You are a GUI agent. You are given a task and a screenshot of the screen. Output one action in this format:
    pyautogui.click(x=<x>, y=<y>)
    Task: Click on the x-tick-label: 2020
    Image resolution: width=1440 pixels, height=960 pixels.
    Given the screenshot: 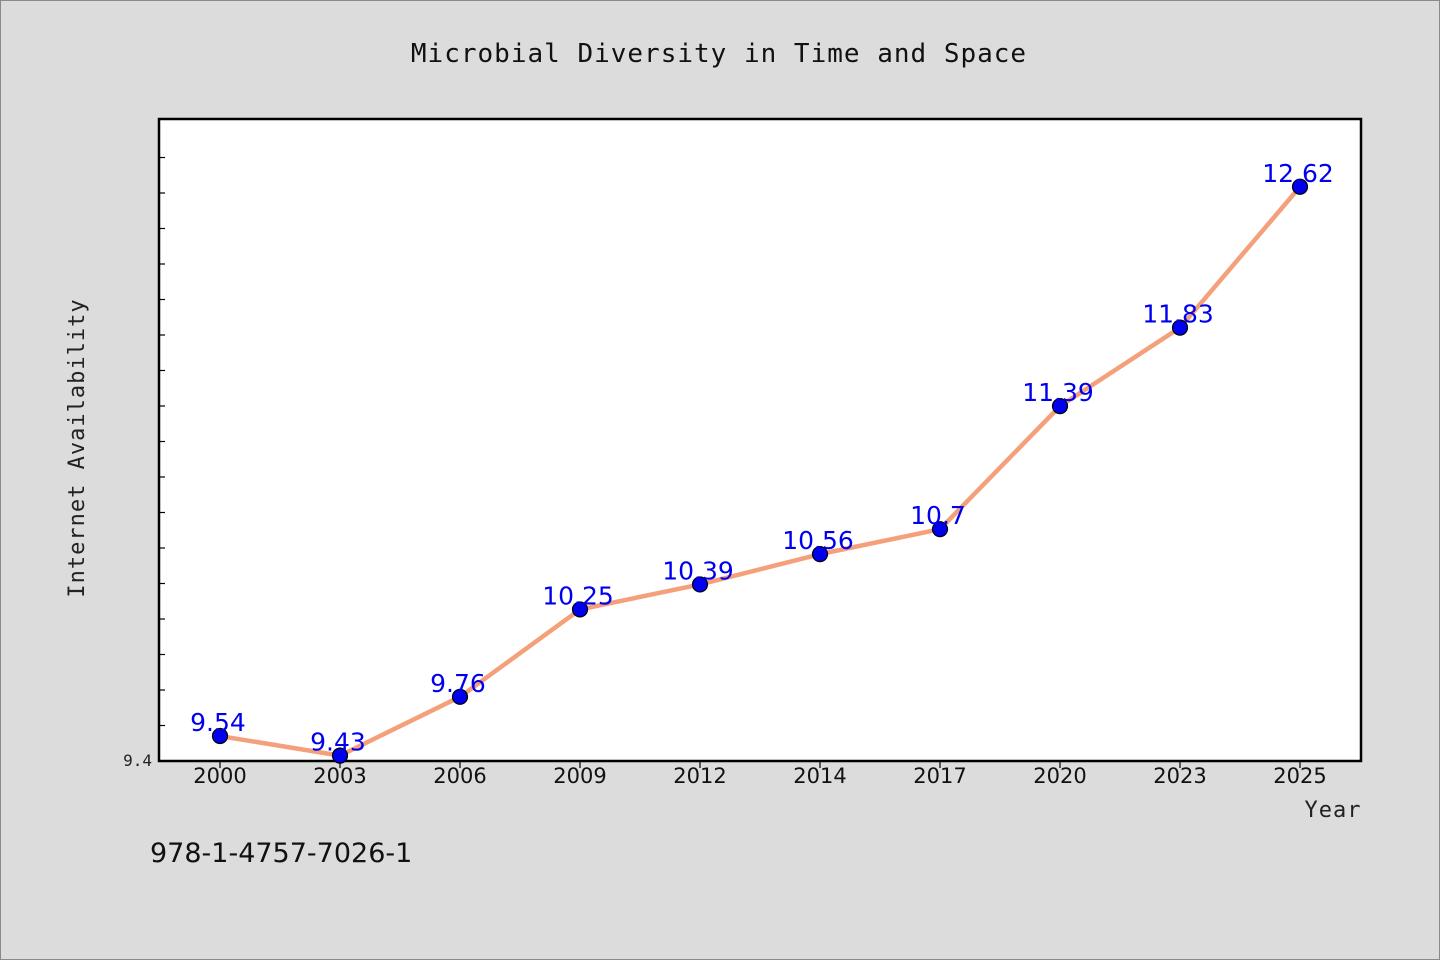 What is the action you would take?
    pyautogui.click(x=1059, y=776)
    